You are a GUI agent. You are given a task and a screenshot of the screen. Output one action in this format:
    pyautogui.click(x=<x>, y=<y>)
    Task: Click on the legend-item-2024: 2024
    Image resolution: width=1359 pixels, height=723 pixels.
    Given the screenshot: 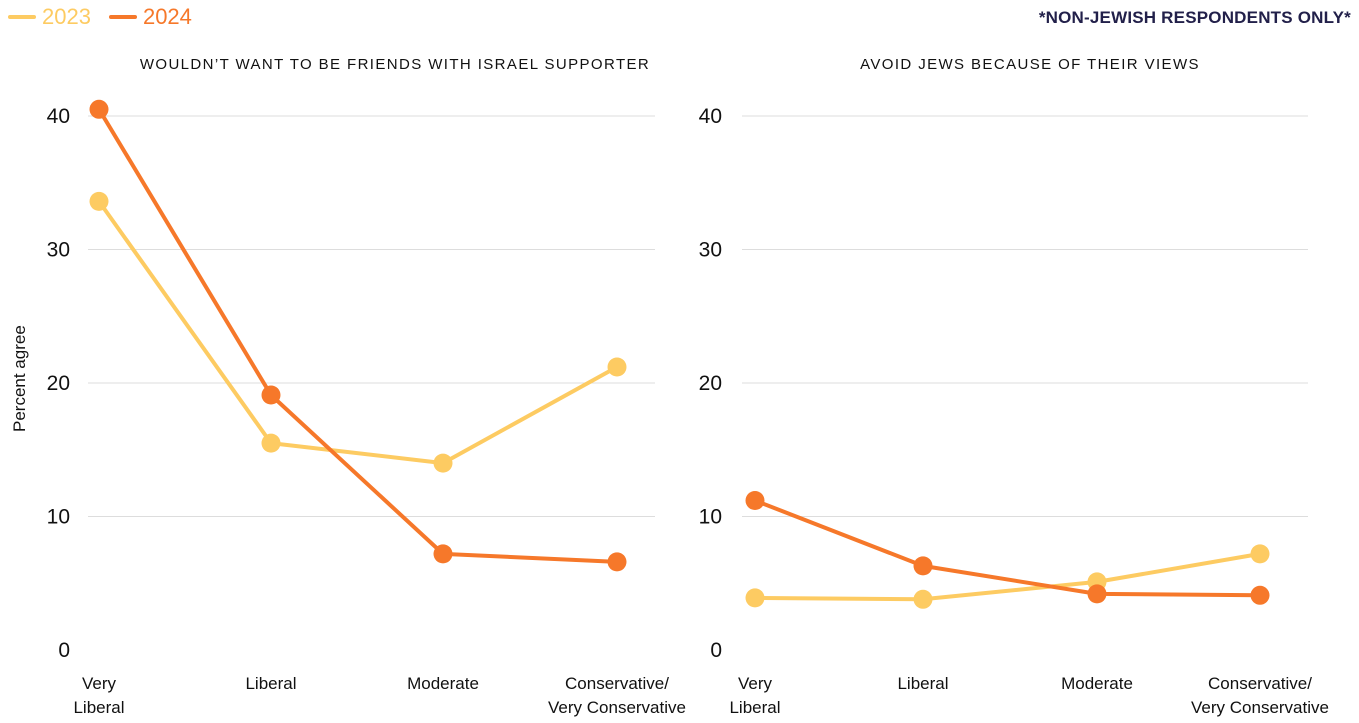 What is the action you would take?
    pyautogui.click(x=150, y=17)
    